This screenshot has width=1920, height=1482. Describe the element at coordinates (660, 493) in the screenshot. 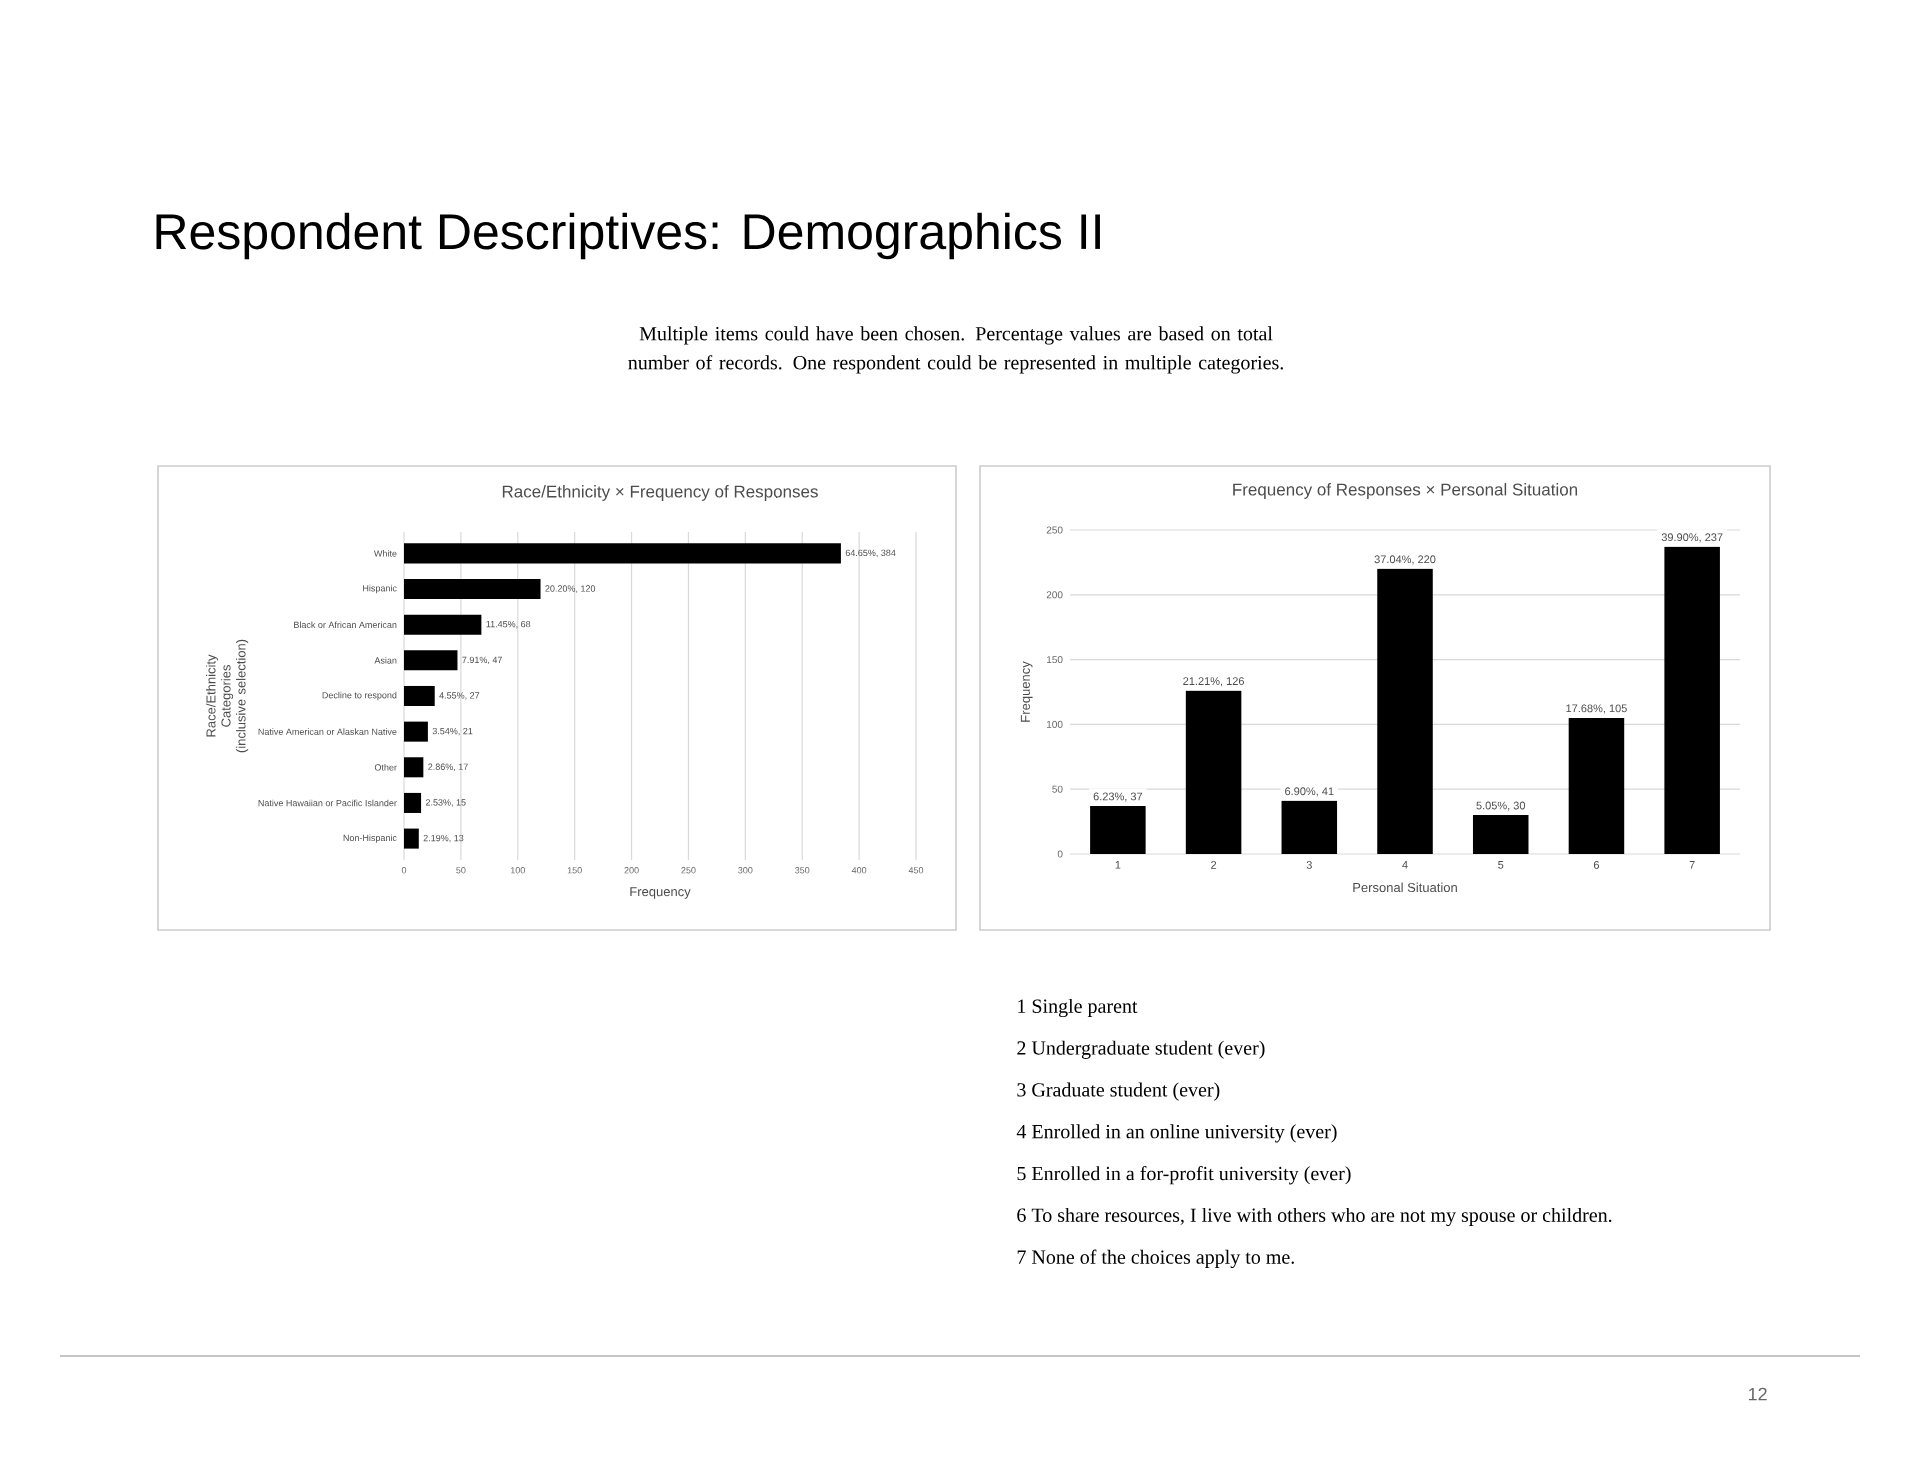

I see `chart-title: Race/Ethnicity × Frequency of Responses` at that location.